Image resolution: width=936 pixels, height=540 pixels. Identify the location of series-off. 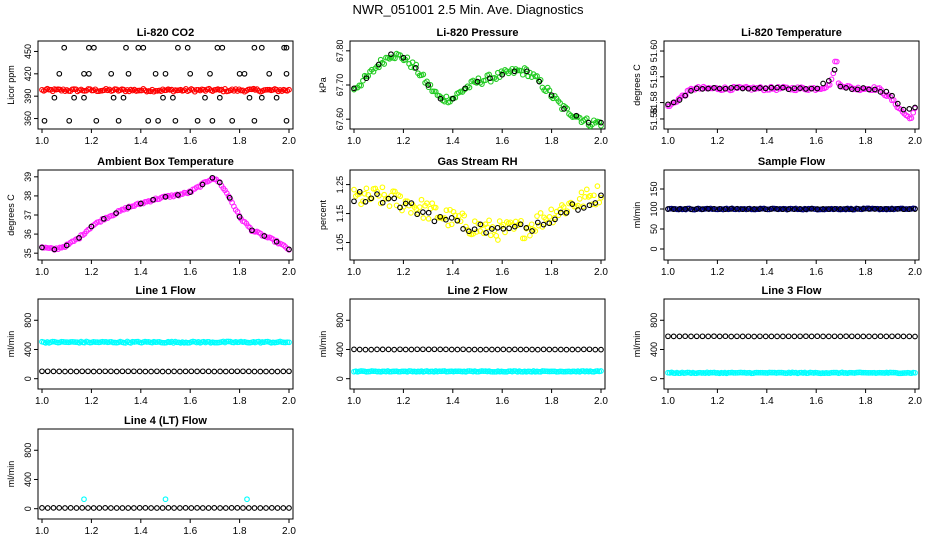
(791, 373).